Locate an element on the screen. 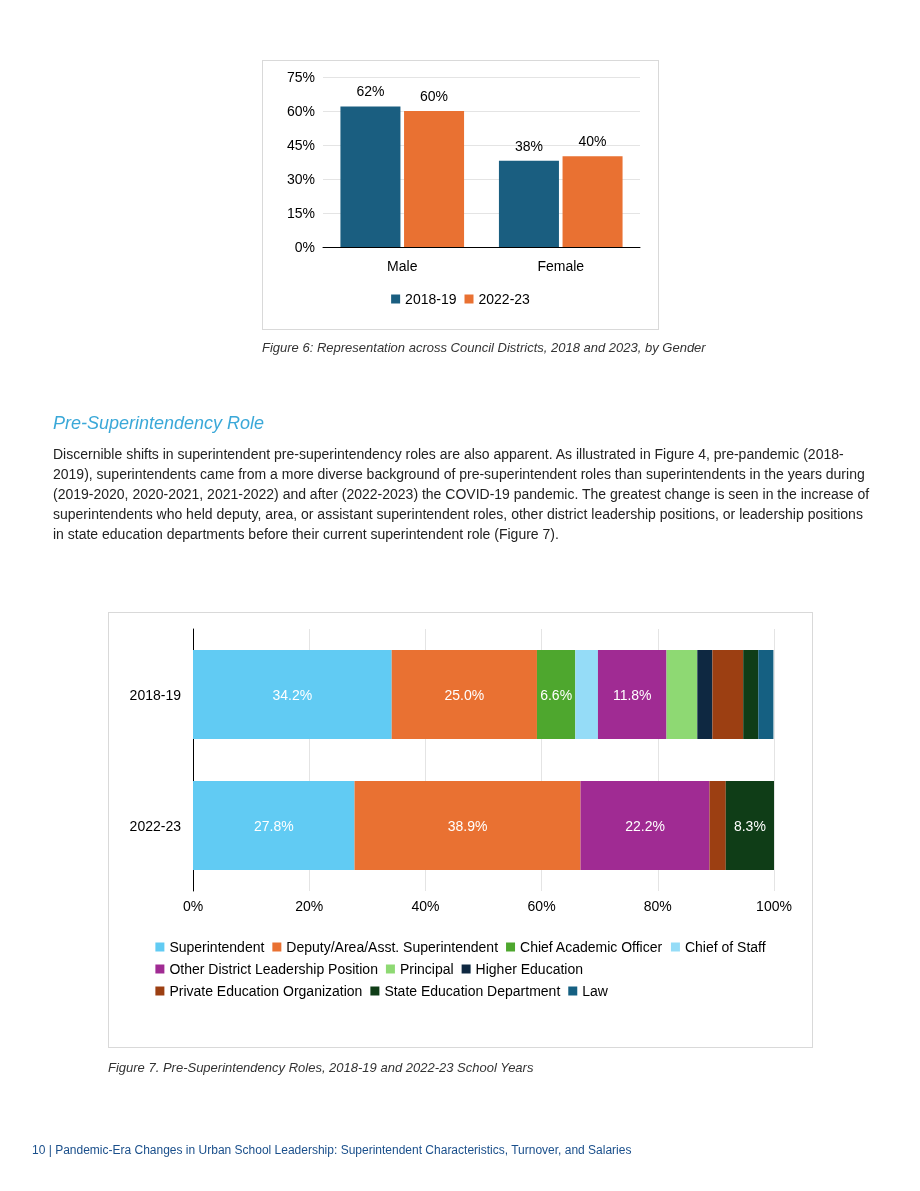 This screenshot has height=1191, width=920. y-tick-label: 30% is located at coordinates (300, 179).